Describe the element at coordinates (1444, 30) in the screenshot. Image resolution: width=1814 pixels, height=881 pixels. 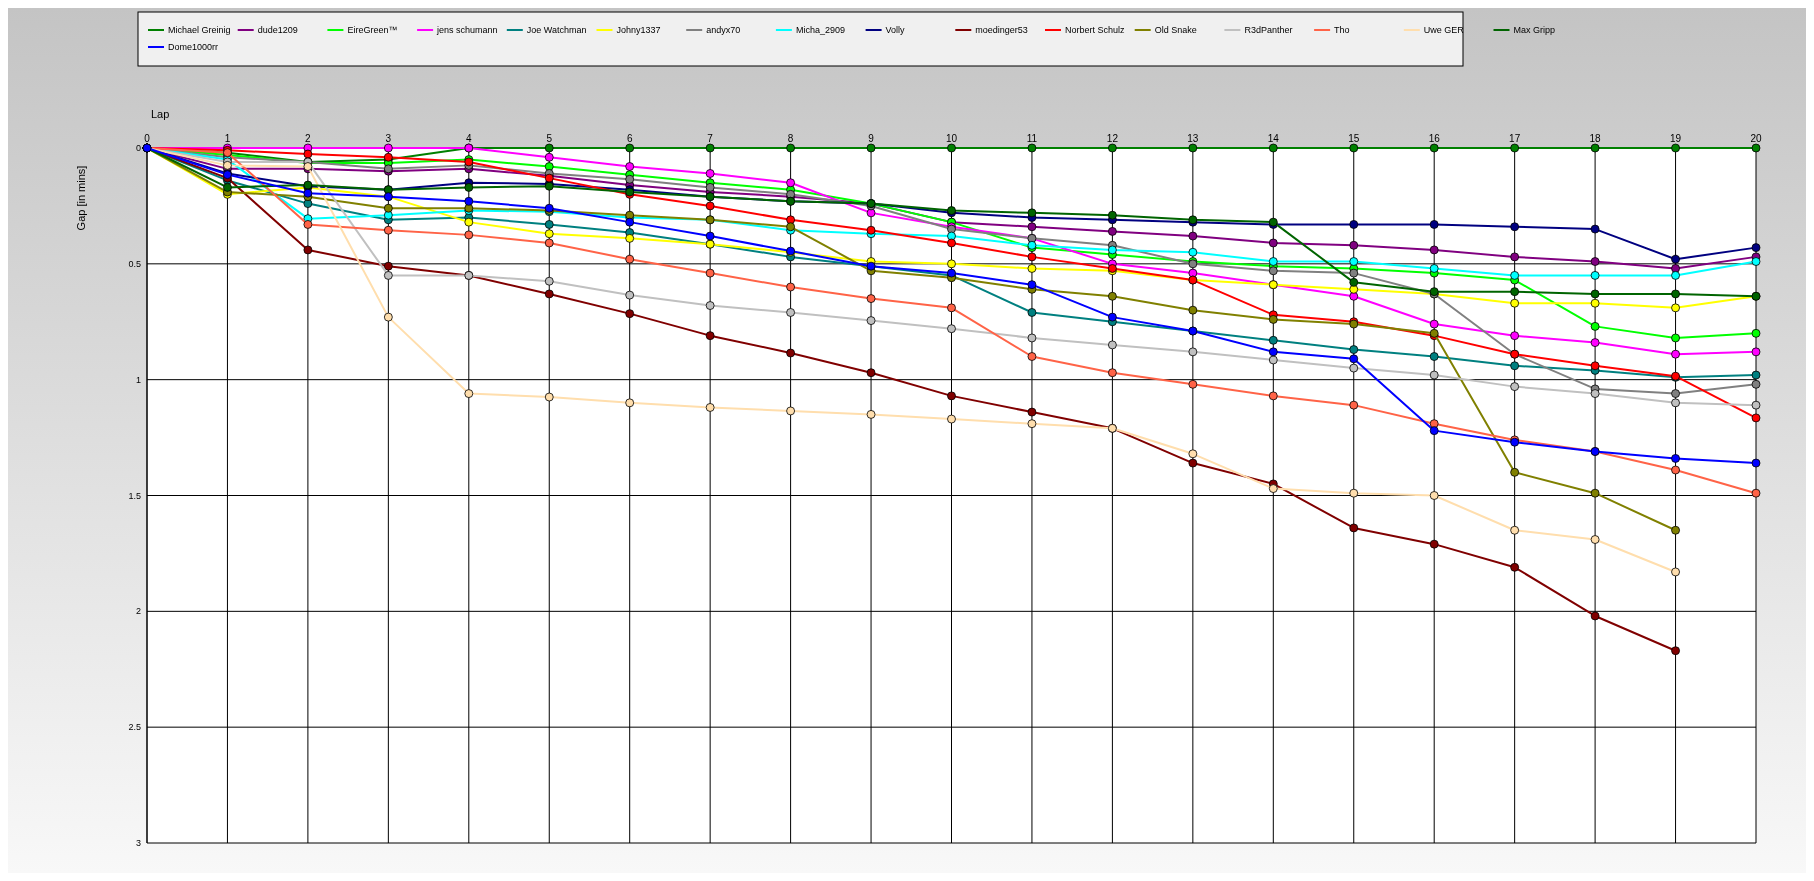
I see `legend-label: Uwe GER` at that location.